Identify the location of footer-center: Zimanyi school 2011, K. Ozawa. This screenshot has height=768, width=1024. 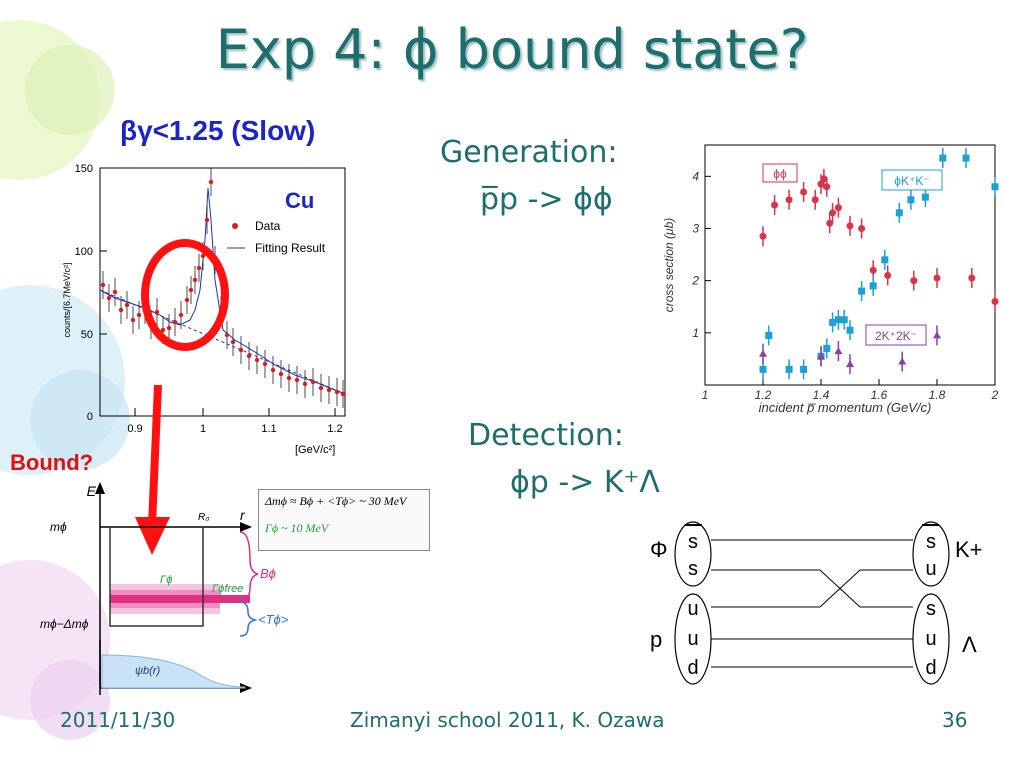
(507, 720).